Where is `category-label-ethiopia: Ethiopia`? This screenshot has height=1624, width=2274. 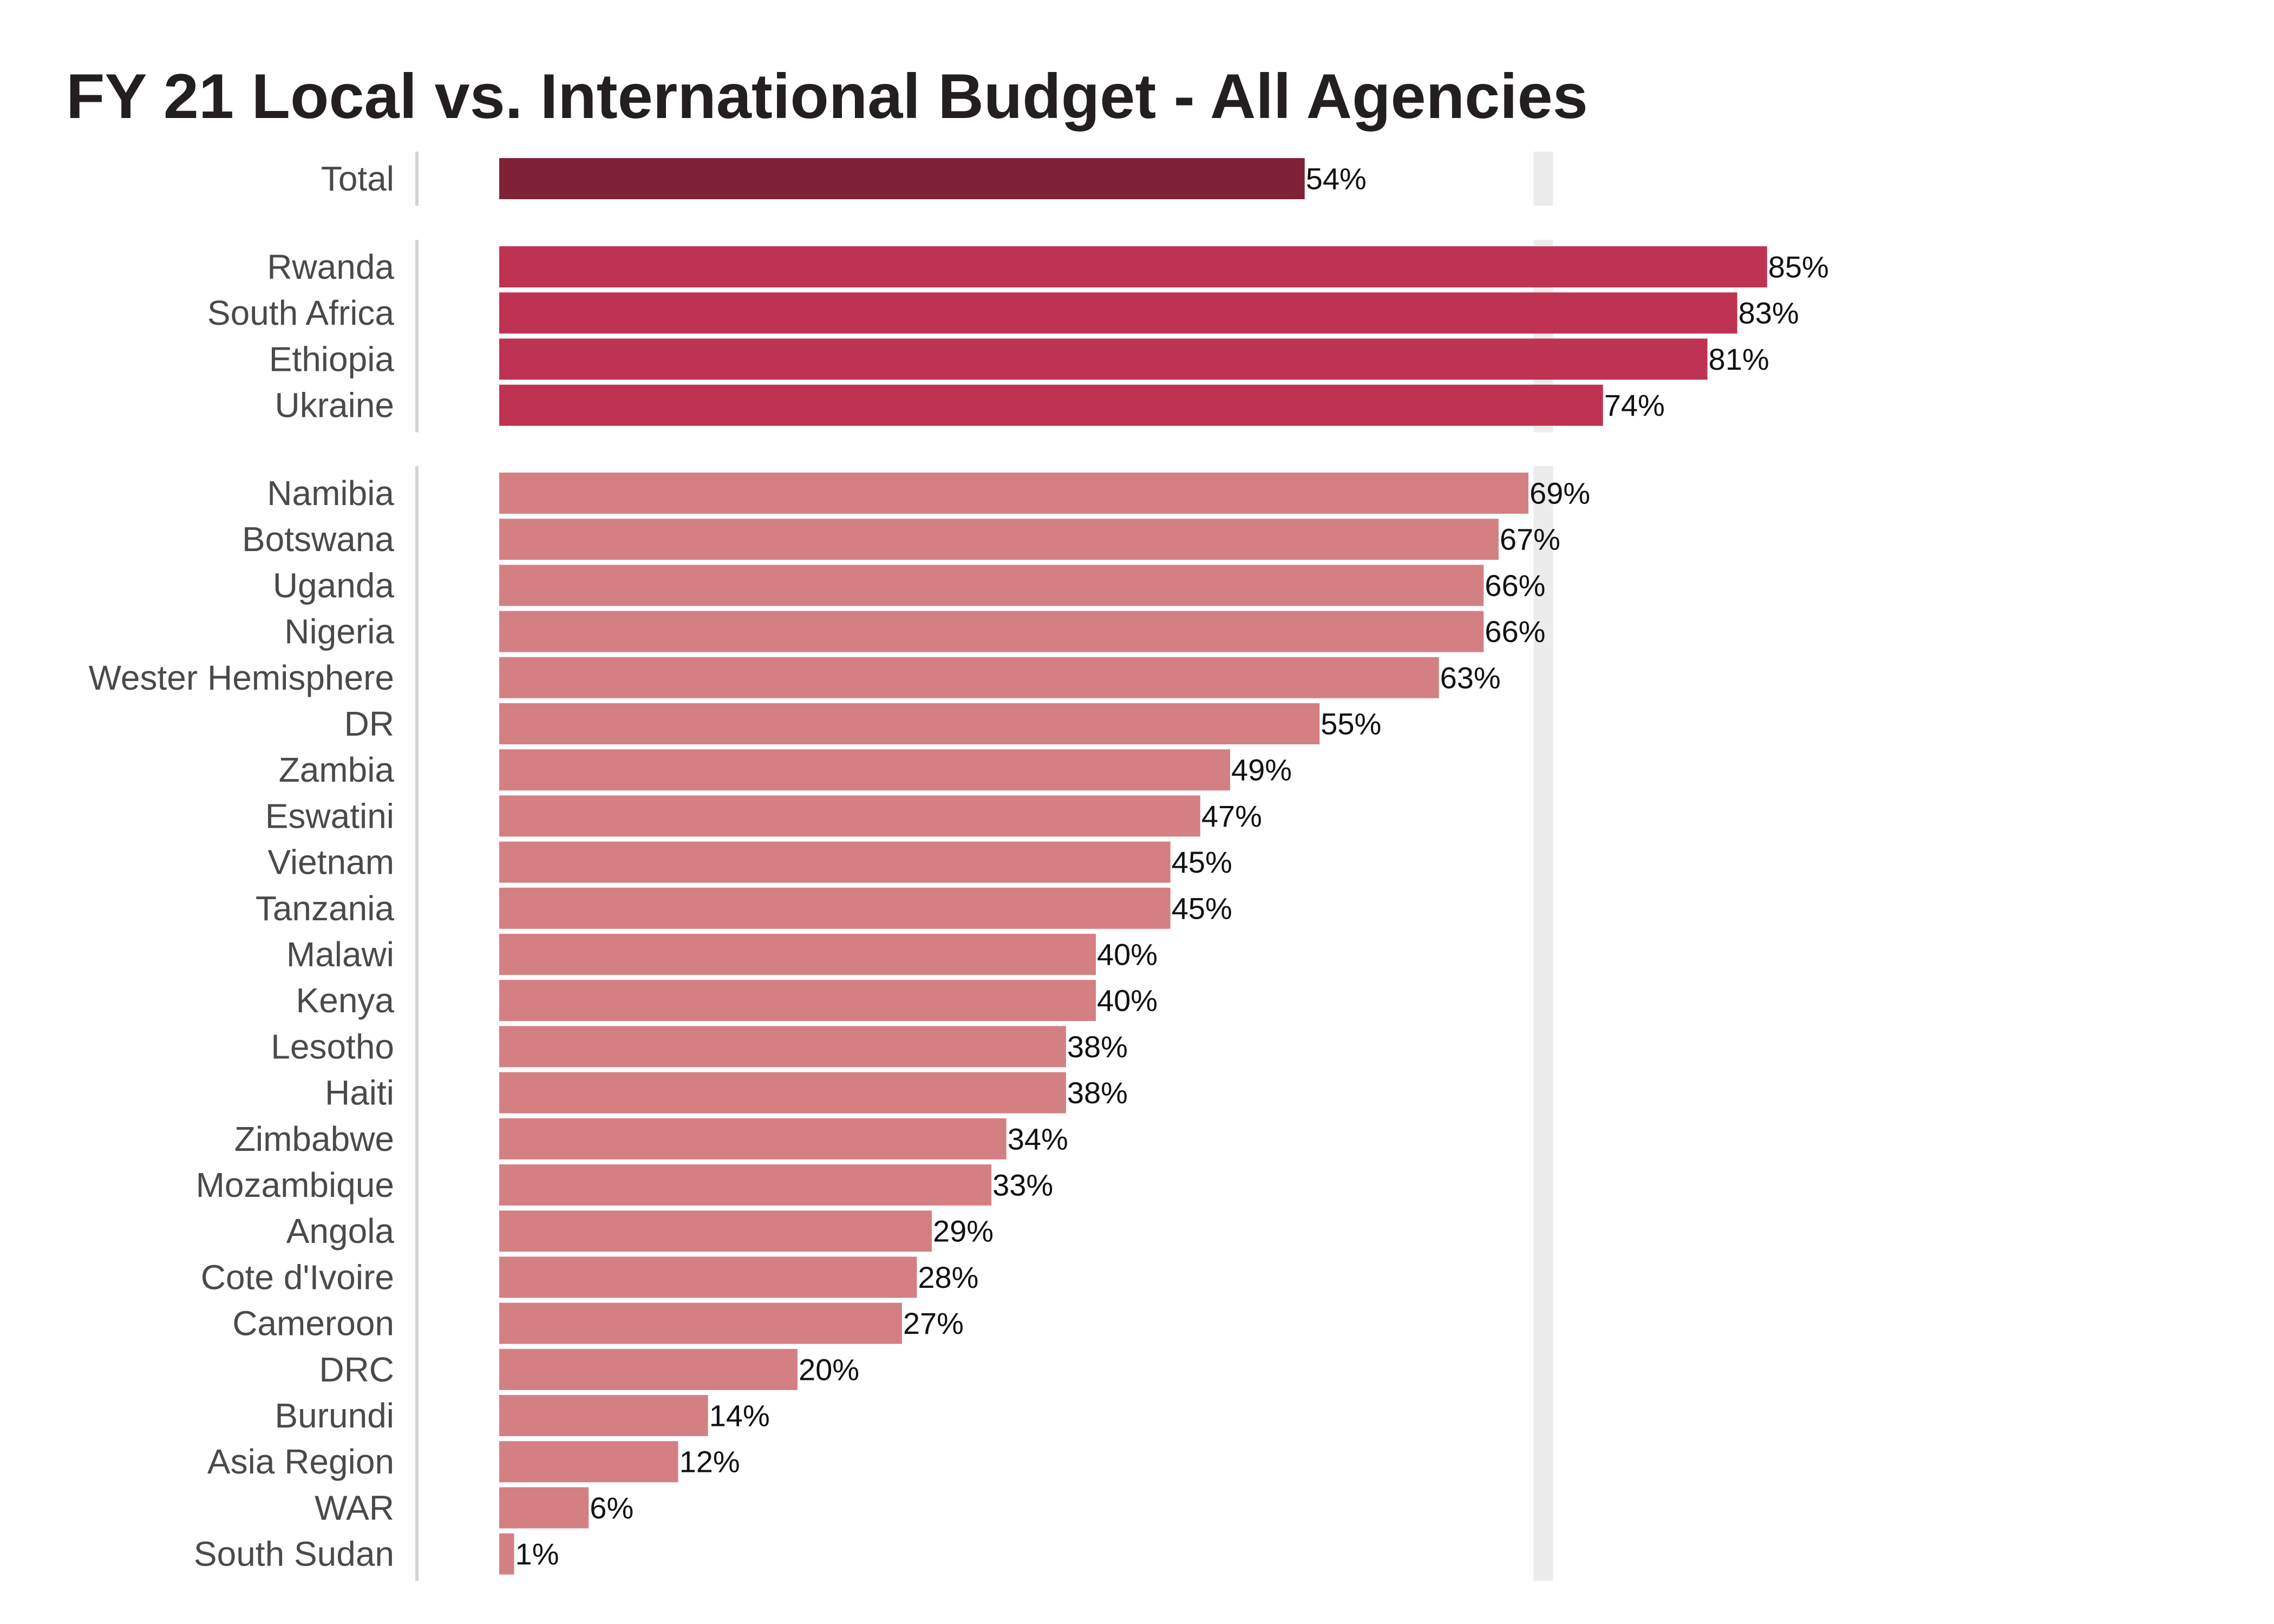 category-label-ethiopia: Ethiopia is located at coordinates (332, 358).